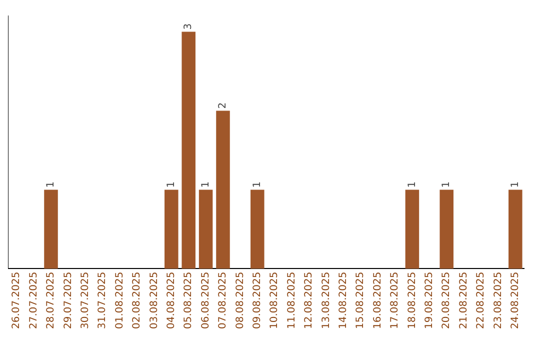 The height and width of the screenshot is (340, 540). What do you see at coordinates (481, 301) in the screenshot?
I see `x-tick-label: 22.08.2025` at bounding box center [481, 301].